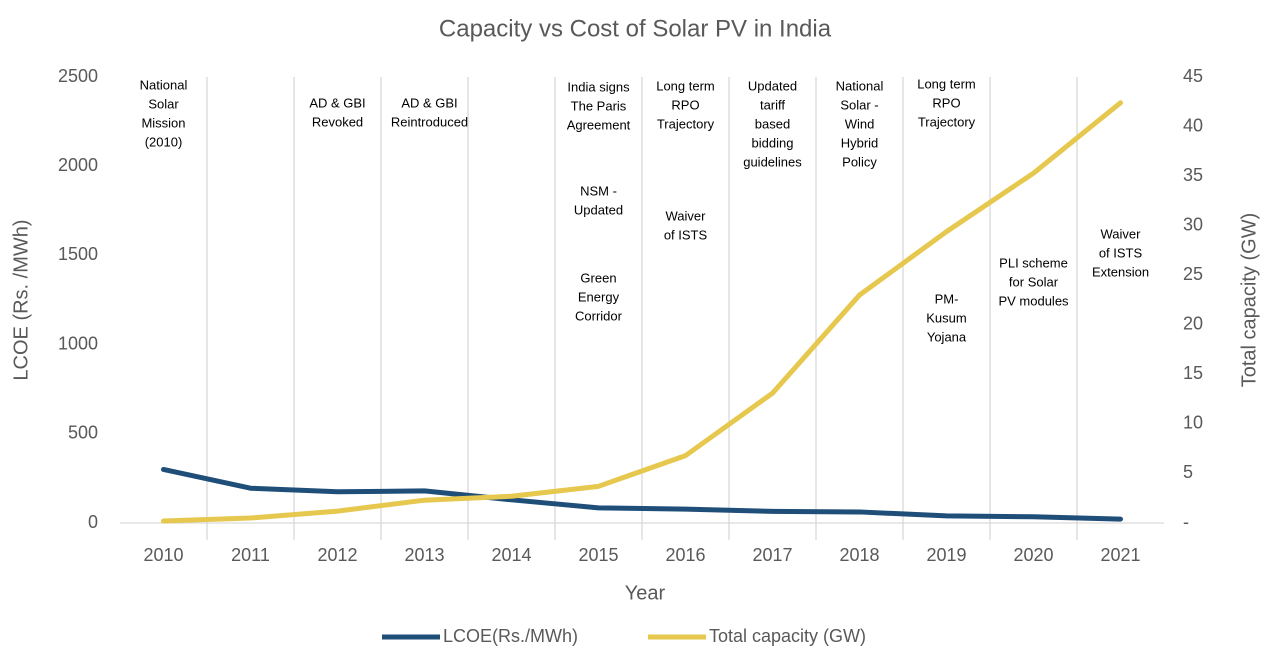  I want to click on y2-tick-label: 40, so click(1193, 125).